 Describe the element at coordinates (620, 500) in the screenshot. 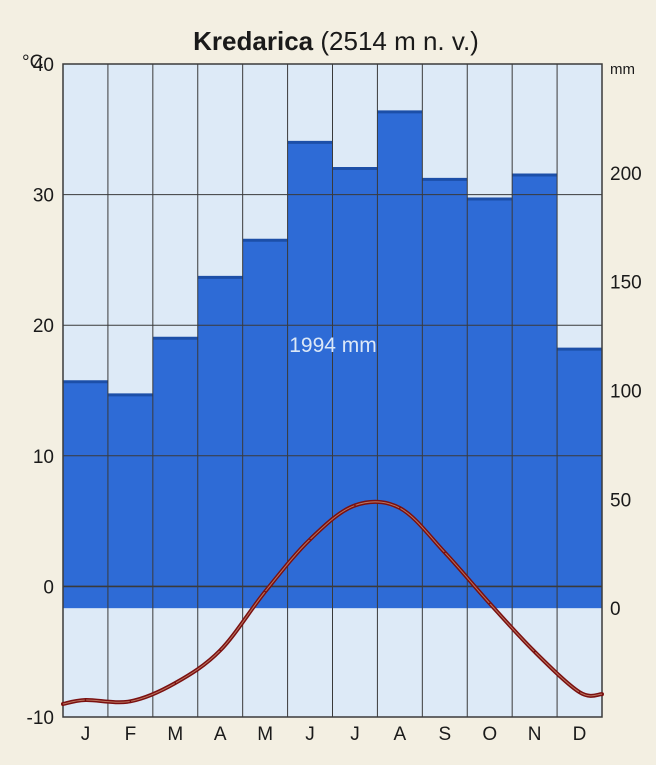

I see `right-tick-label: 50` at that location.